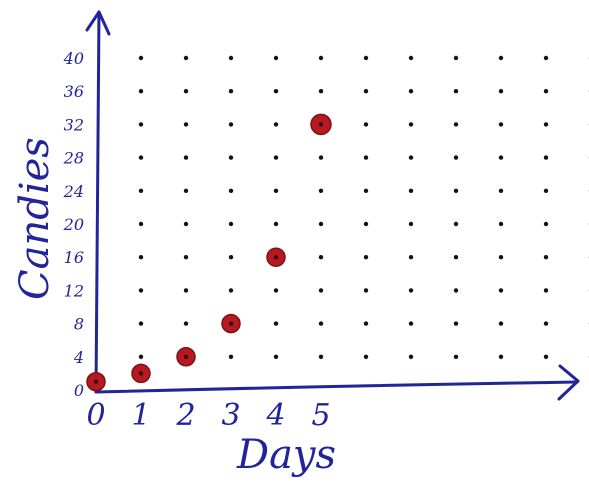 This screenshot has height=487, width=589. I want to click on x-axis-arrow-icon, so click(568, 382).